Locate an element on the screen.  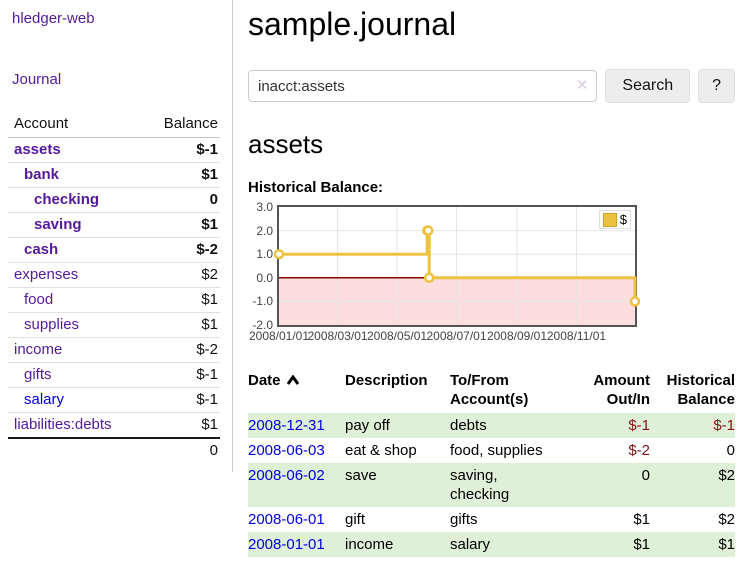
transaction-date-cell: 2008-12-31 is located at coordinates (296, 425).